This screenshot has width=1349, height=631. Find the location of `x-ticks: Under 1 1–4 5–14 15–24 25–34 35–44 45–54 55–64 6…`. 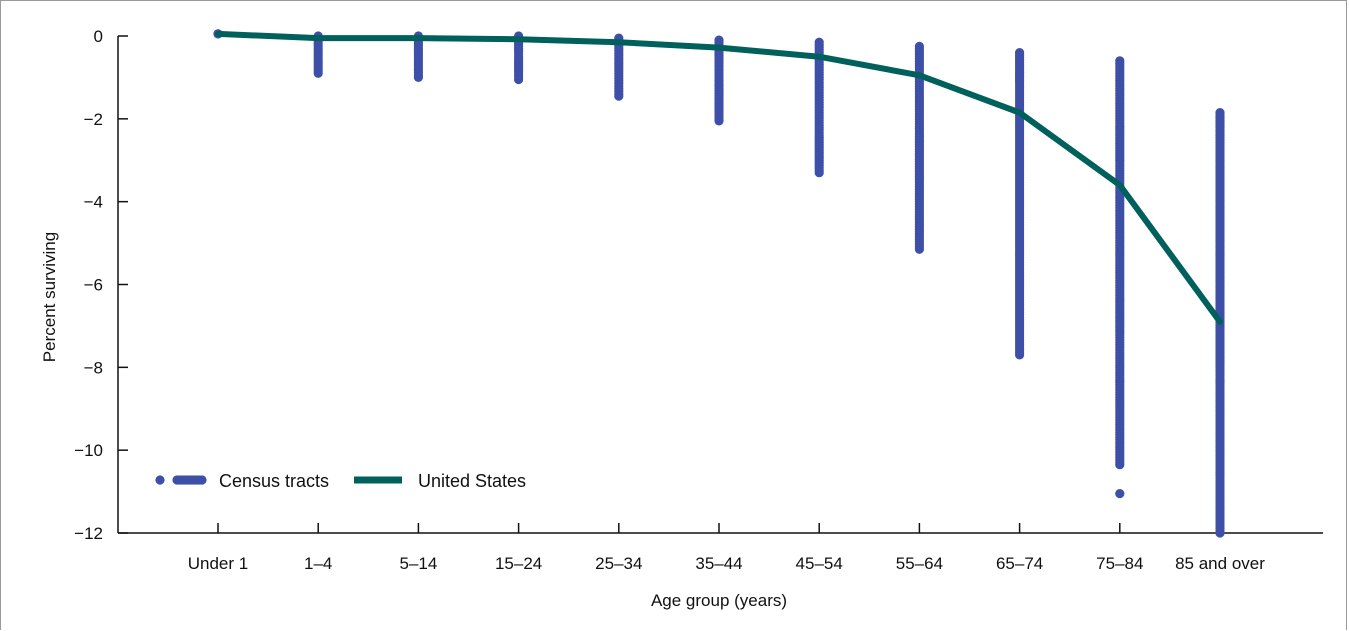

x-ticks: Under 1 1–4 5–14 15–24 25–34 35–44 45–54 55–64 6… is located at coordinates (726, 548).